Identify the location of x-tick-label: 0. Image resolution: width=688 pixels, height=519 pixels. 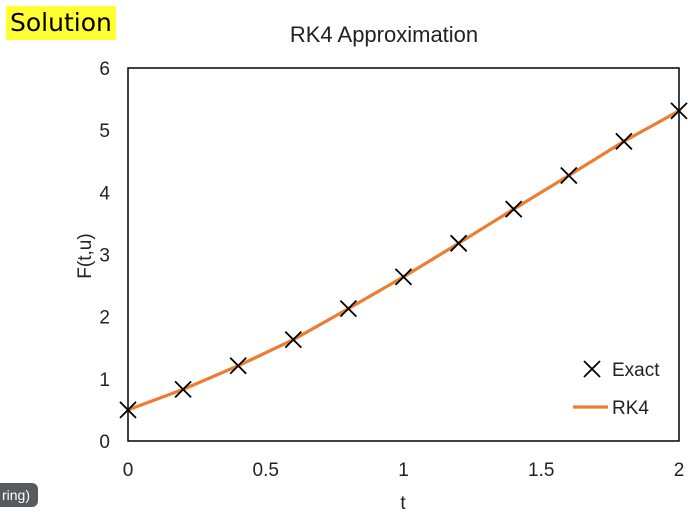
(128, 470).